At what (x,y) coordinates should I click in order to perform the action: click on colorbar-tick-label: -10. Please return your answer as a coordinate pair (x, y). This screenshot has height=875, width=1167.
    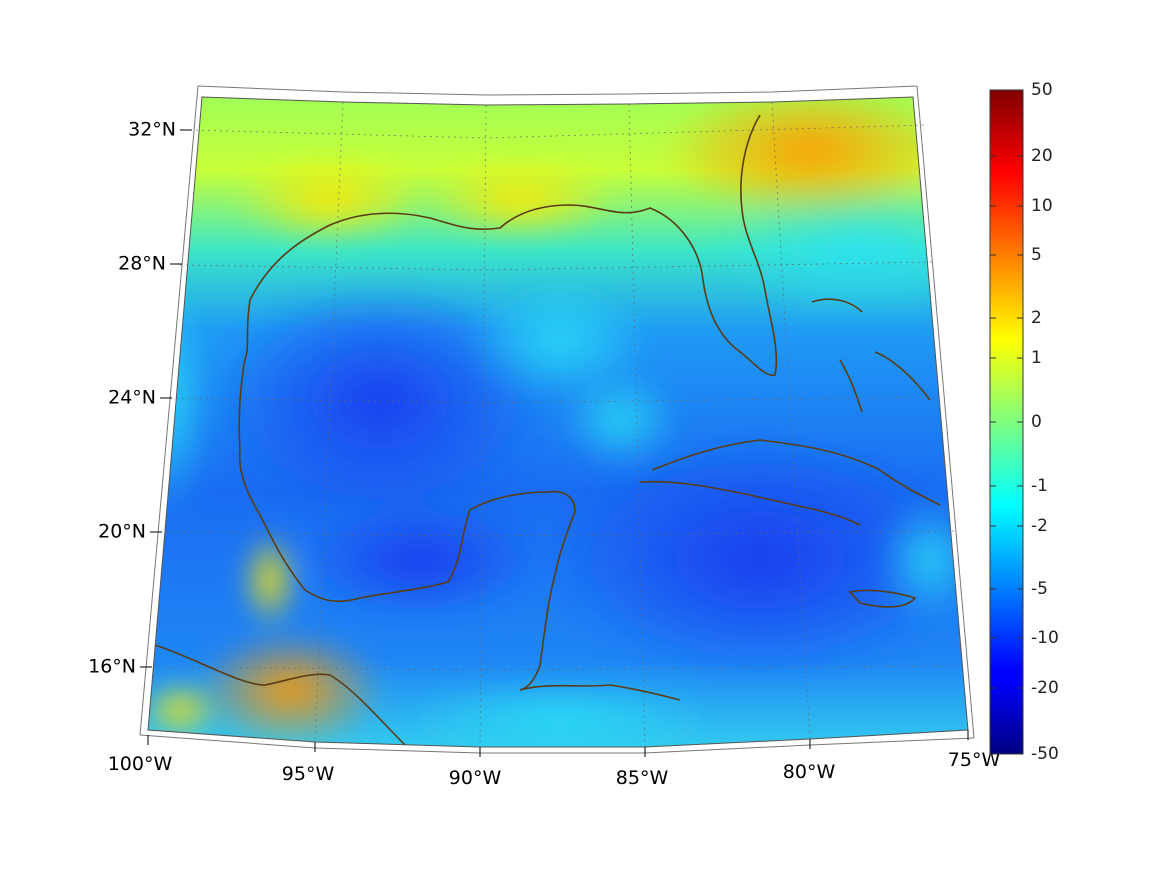
    Looking at the image, I should click on (1045, 638).